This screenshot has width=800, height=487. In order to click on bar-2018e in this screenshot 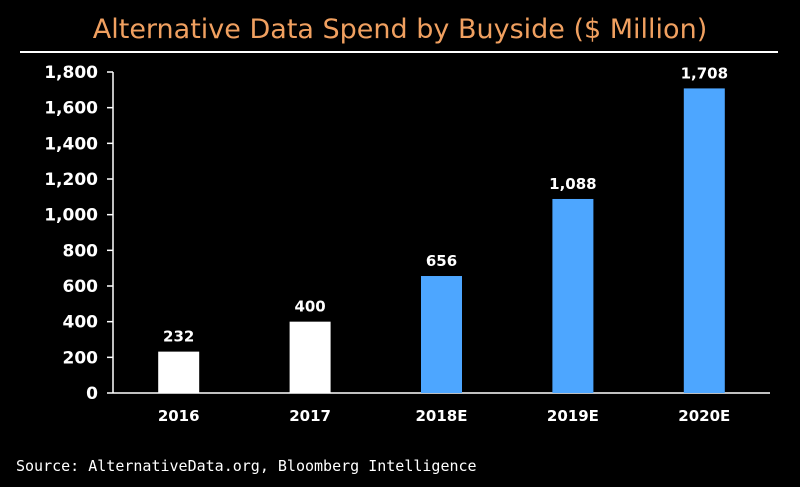, I will do `click(441, 334)`.